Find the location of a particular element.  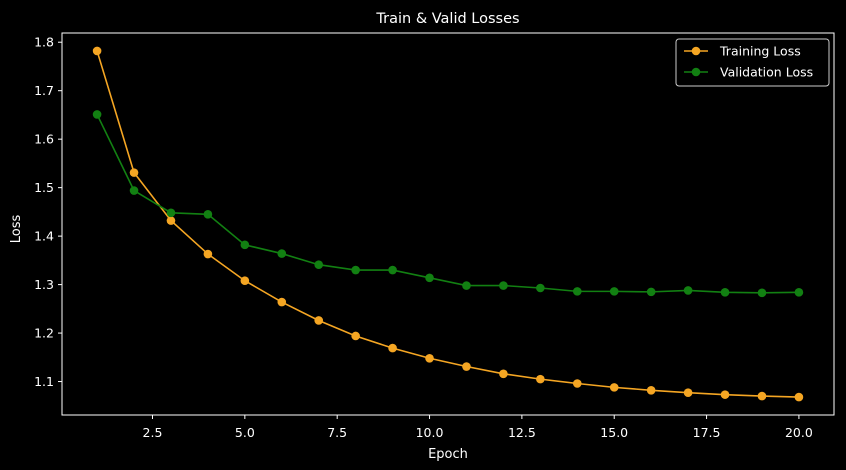

legend: Training Loss Validation Loss is located at coordinates (752, 62).